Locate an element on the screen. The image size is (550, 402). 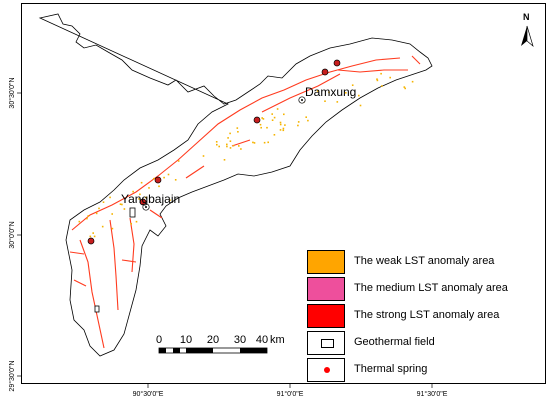
place-label-damxung: Damxung is located at coordinates (330, 92).